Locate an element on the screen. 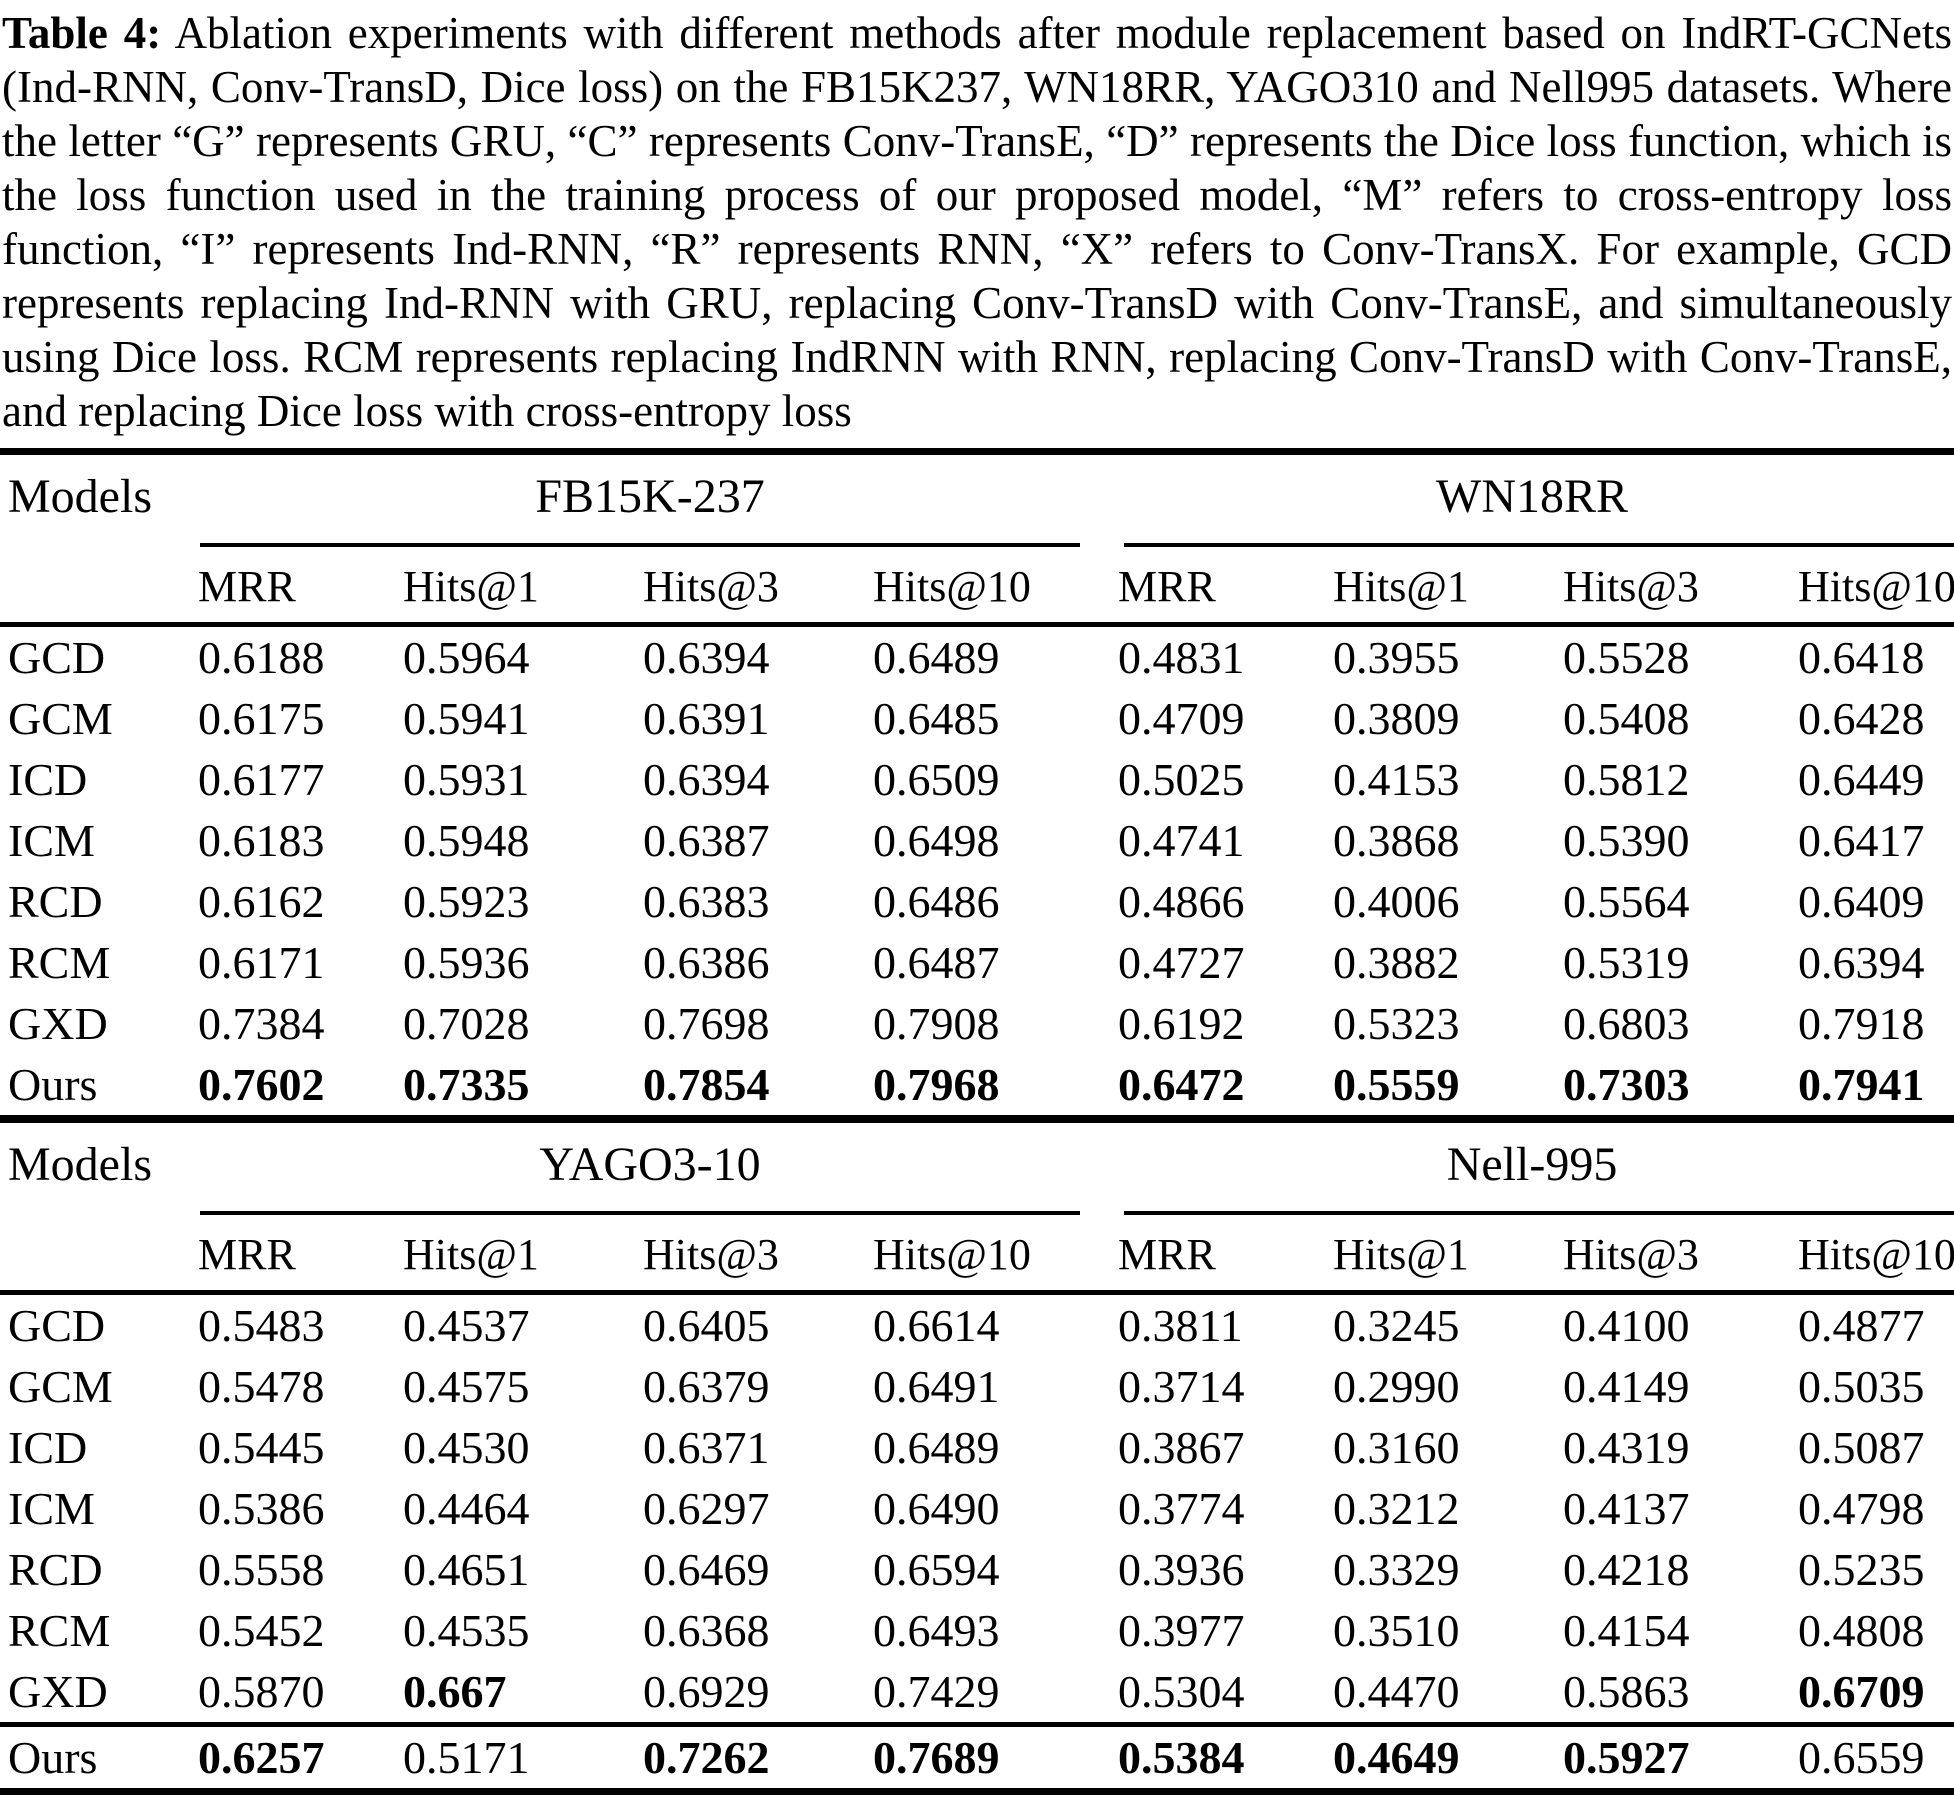 The image size is (1954, 1796). group-header-row: Models FB15K-237 WN18RR is located at coordinates (977, 539).